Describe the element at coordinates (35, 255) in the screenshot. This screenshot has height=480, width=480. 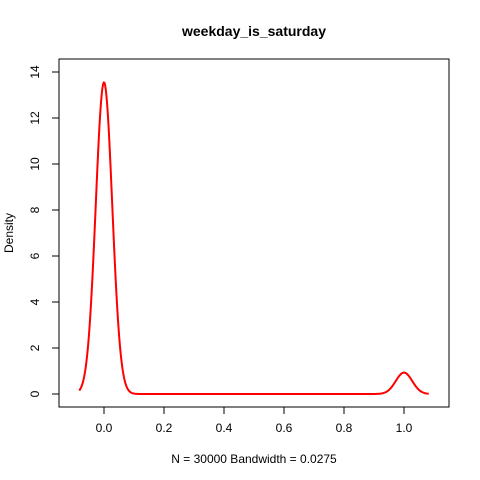
I see `y-tick-label: 6` at that location.